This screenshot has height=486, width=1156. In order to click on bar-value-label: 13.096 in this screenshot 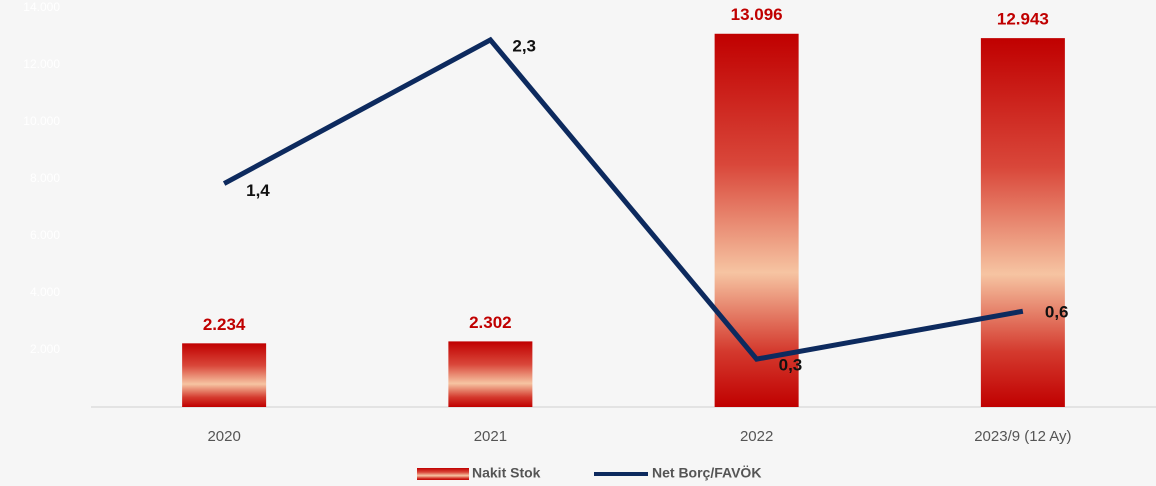, I will do `click(757, 14)`.